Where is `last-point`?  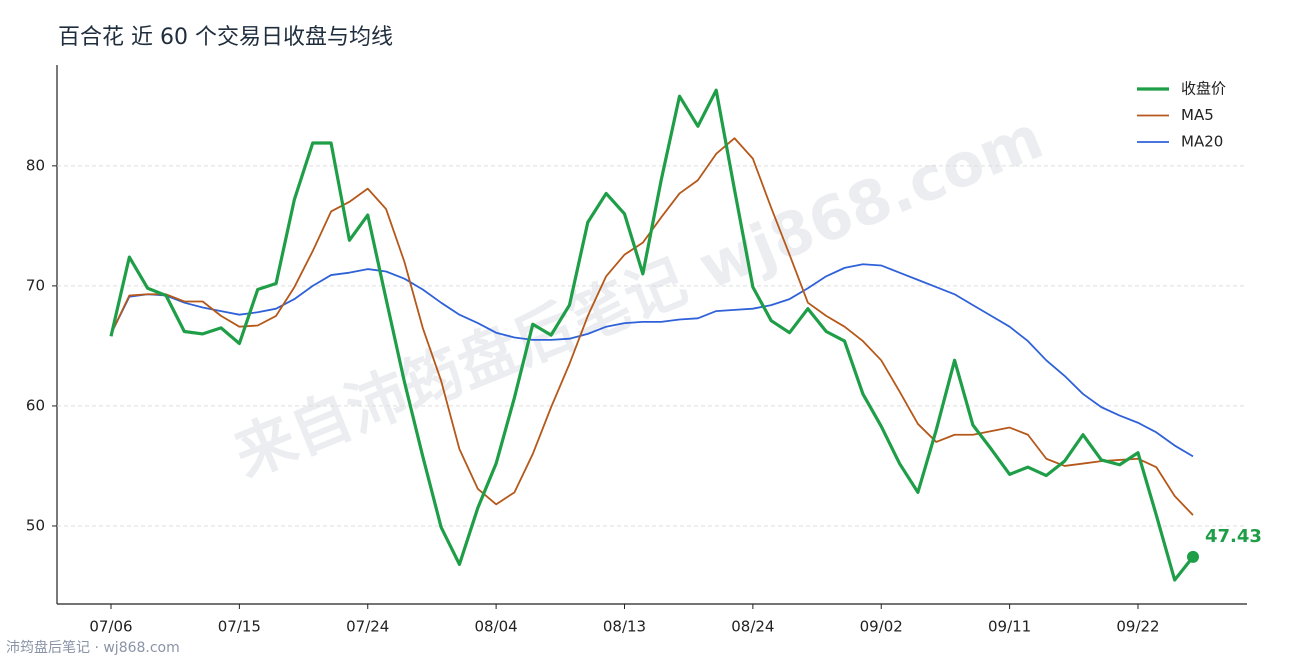
last-point is located at coordinates (1193, 556).